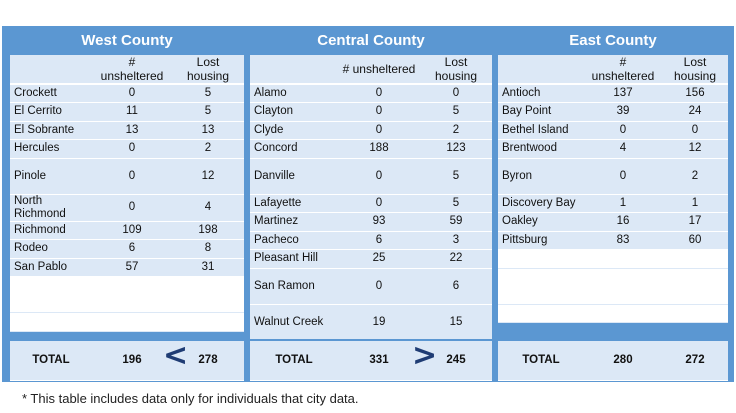 This screenshot has height=413, width=736. I want to click on table-row: San Pablo 57 31, so click(127, 267).